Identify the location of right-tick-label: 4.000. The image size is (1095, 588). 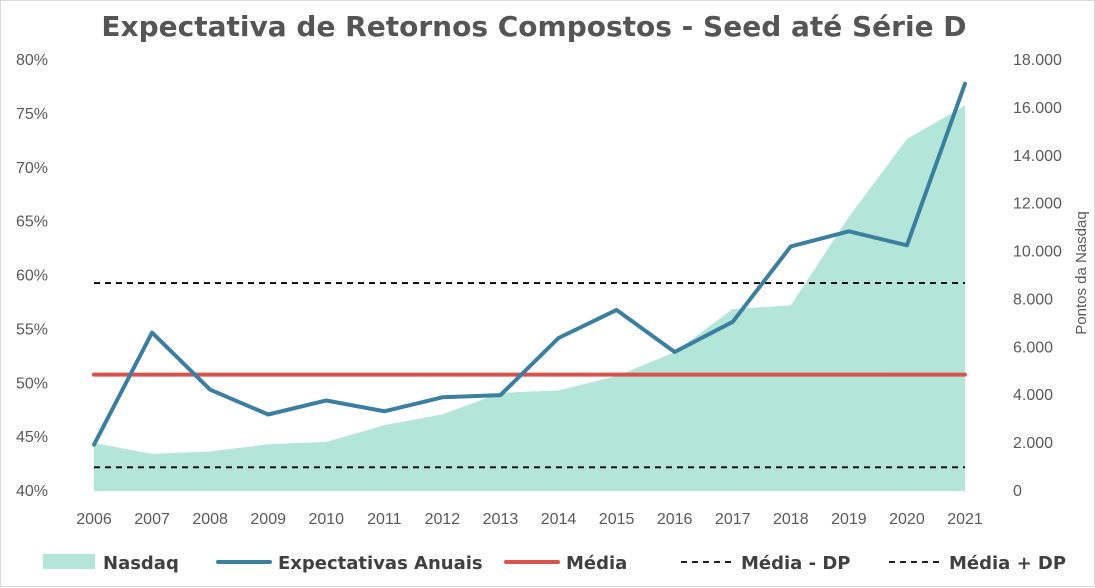
(1033, 395).